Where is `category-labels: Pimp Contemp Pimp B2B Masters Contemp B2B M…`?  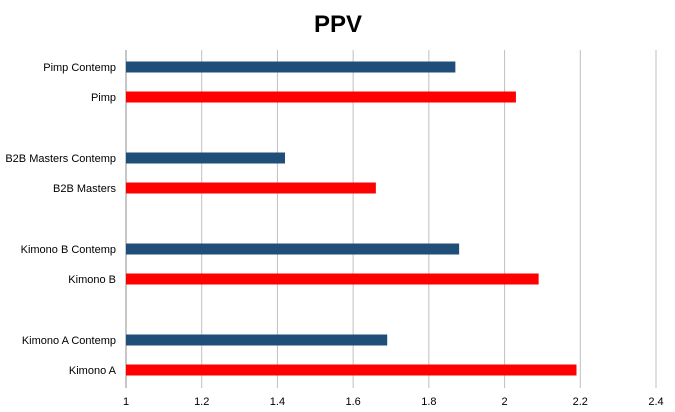
category-labels: Pimp Contemp Pimp B2B Masters Contemp B2B M… is located at coordinates (60, 219).